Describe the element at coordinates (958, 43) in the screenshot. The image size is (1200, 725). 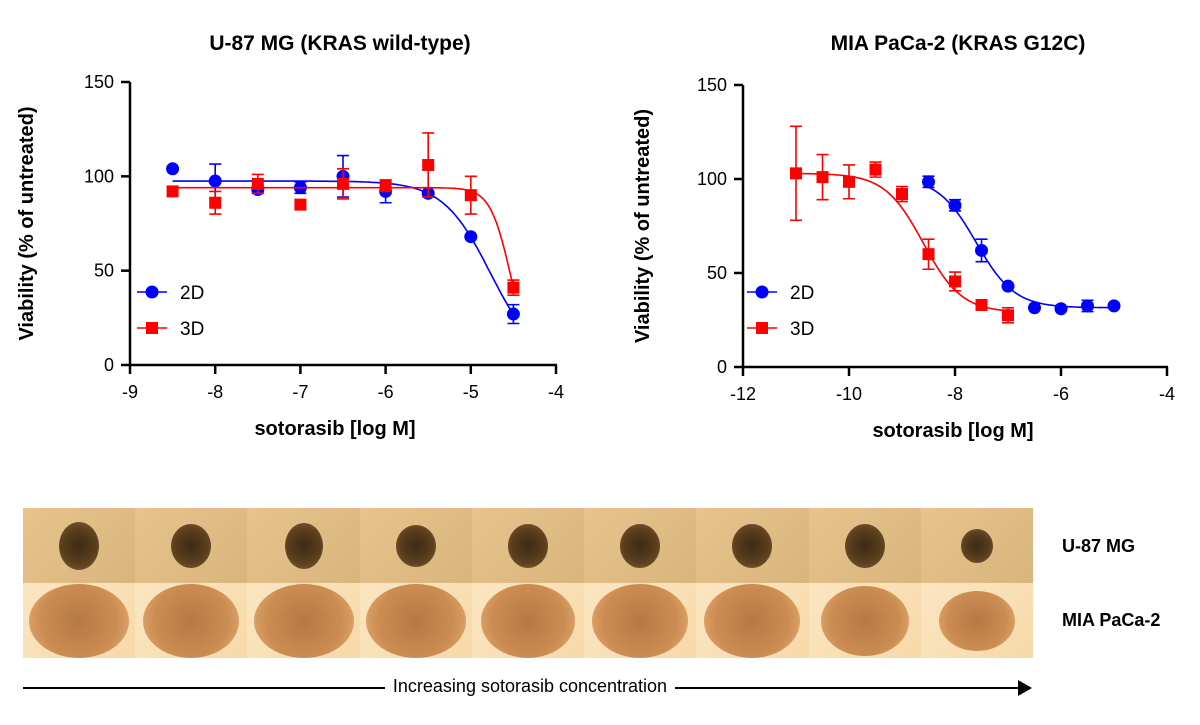
I see `chart-title: MIA PaCa-2 (KRAS G12C)` at that location.